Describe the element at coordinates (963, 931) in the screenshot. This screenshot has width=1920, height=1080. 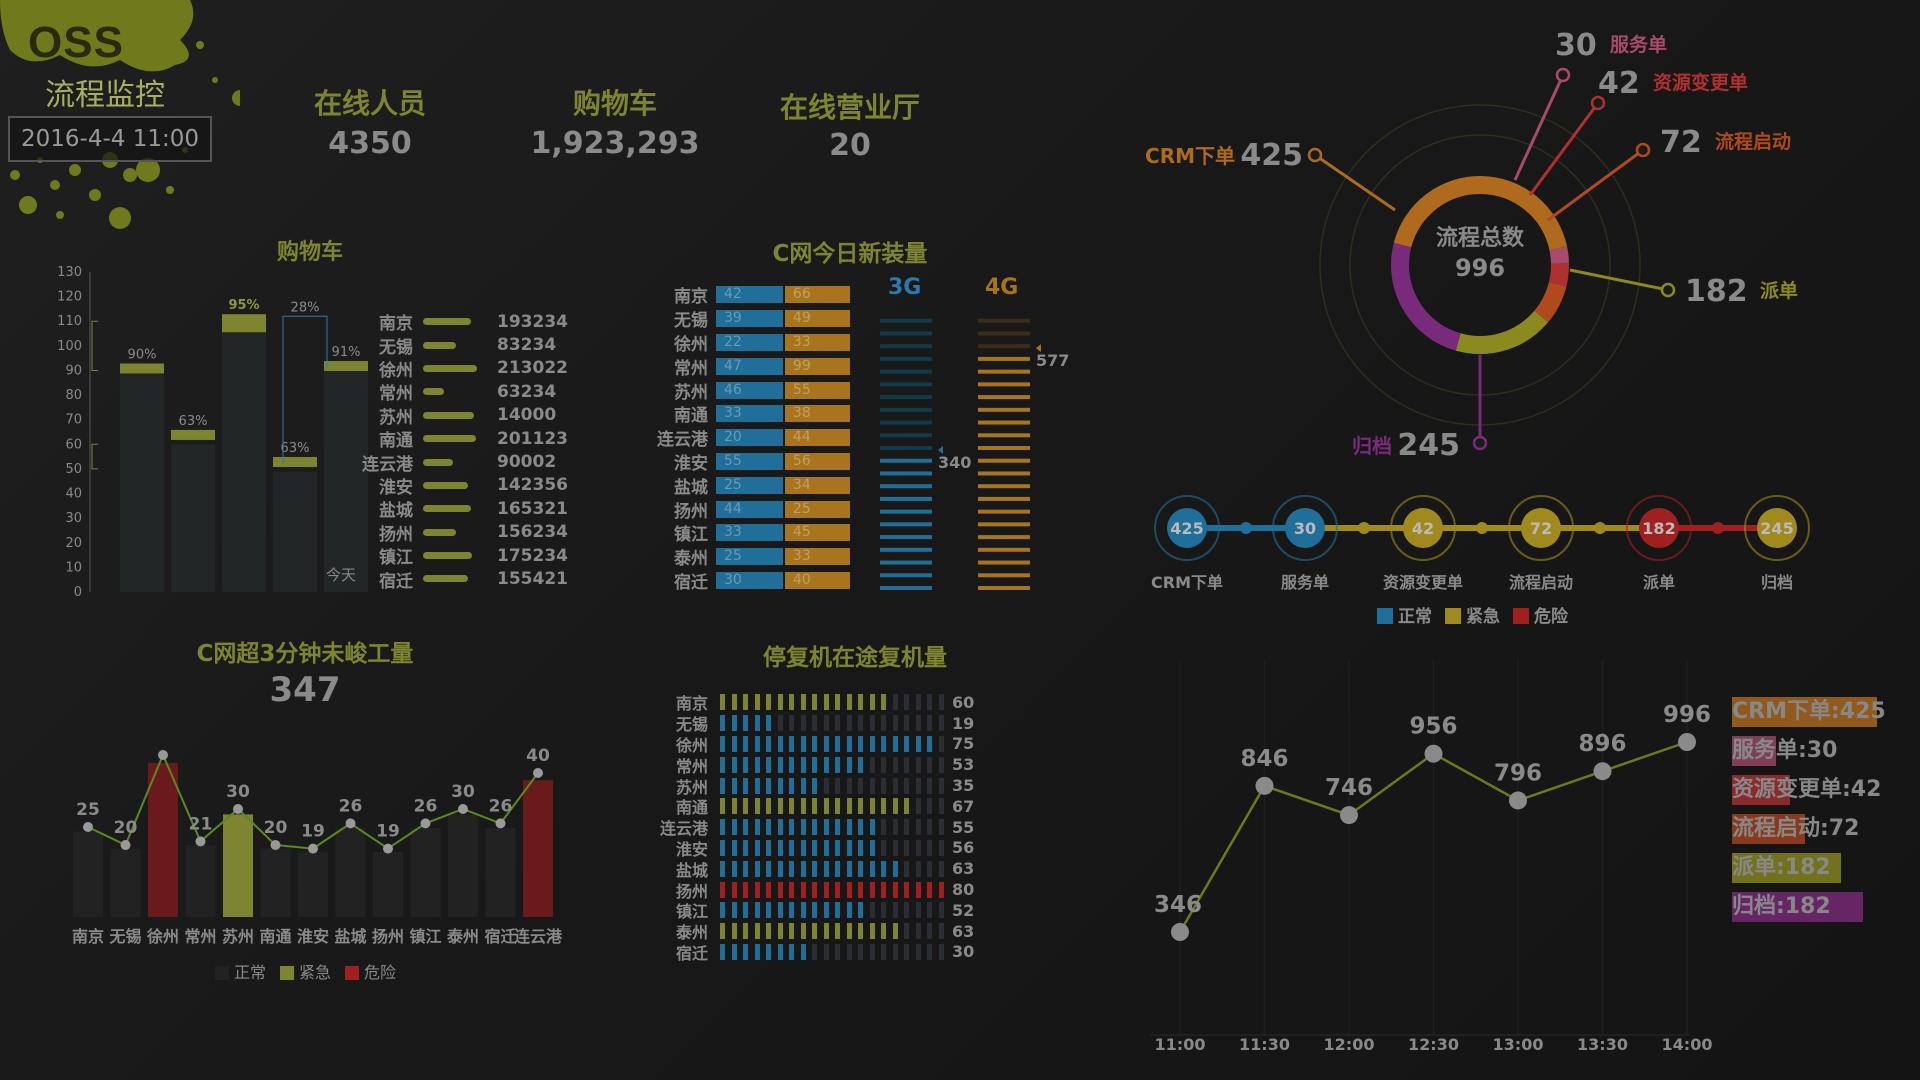
I see `reboot-value: 63` at that location.